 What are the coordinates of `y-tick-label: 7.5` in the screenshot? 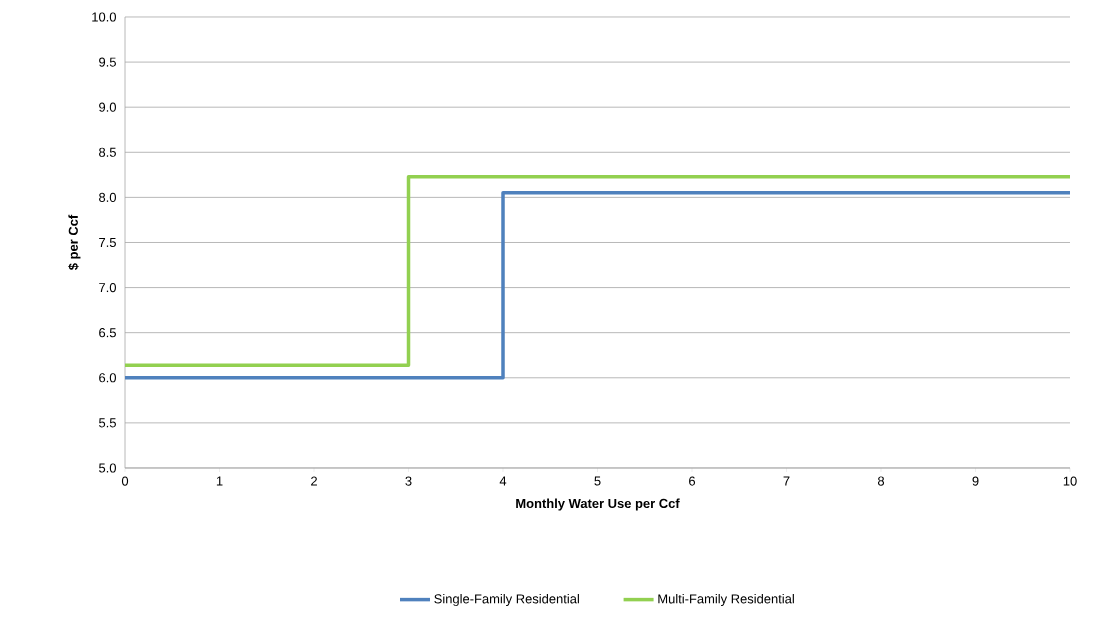 It's located at (107, 242).